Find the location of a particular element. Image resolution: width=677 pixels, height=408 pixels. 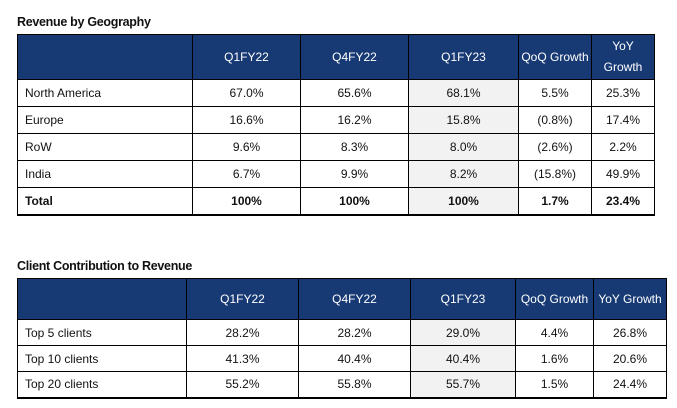

table-cell: 2.2% is located at coordinates (623, 147).